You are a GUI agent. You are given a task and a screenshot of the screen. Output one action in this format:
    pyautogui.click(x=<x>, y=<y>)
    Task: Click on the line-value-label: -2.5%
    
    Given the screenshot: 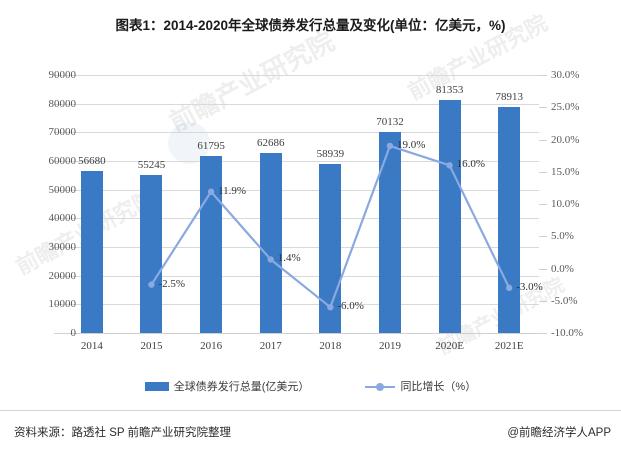 What is the action you would take?
    pyautogui.click(x=172, y=283)
    